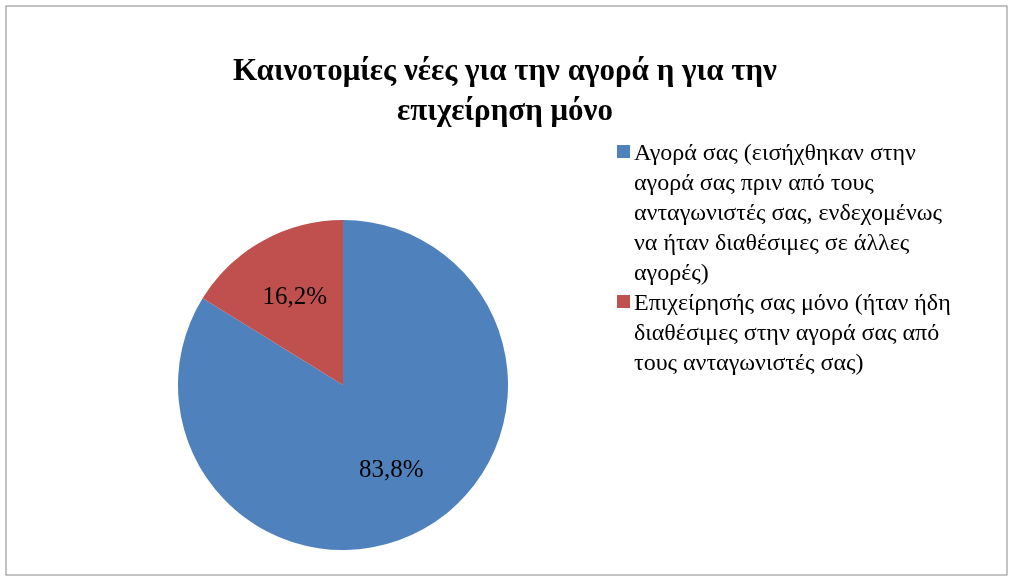  I want to click on chart-title: Καινοτομίες νέες για την αγορά η για την επιχείρηση μόνο, so click(505, 89).